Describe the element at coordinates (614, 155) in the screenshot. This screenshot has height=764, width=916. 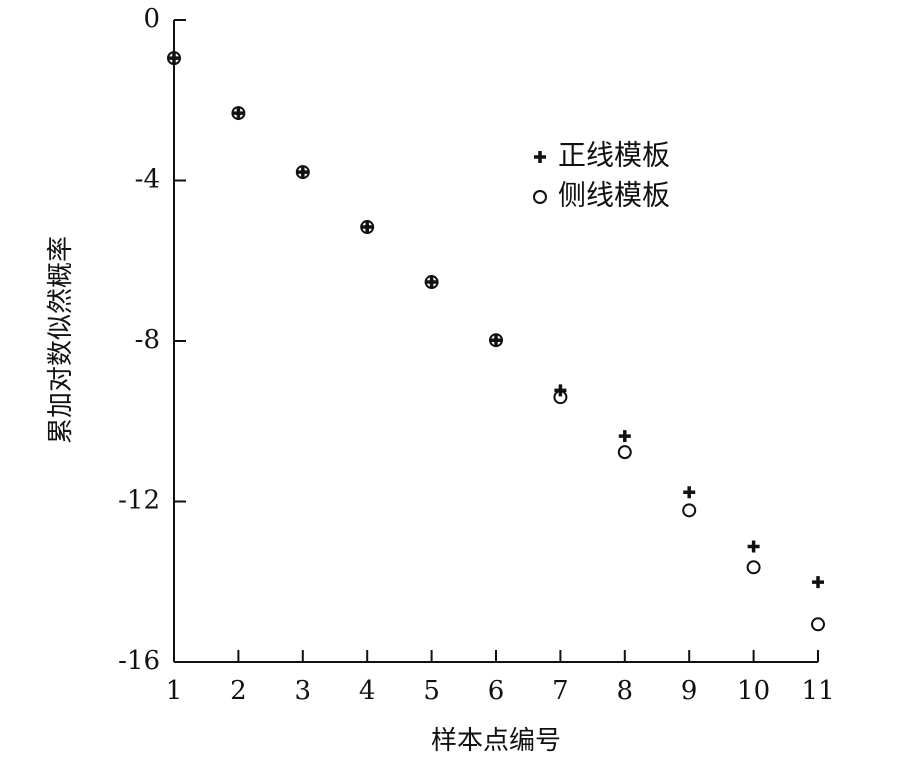
I see `legend-label: 正线模板` at that location.